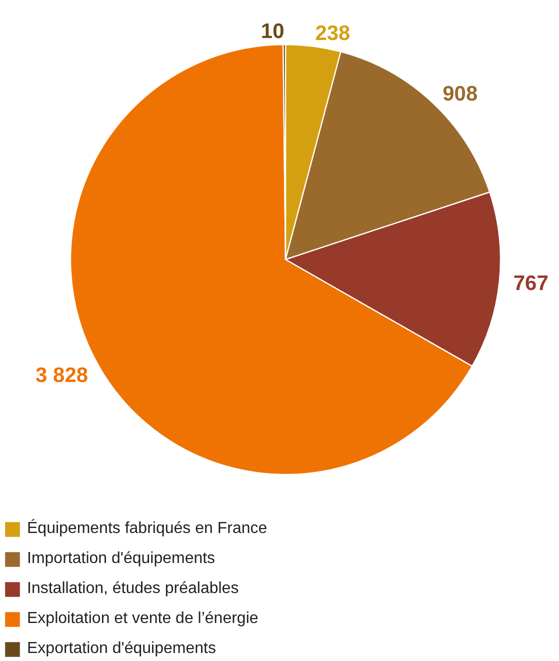 The width and height of the screenshot is (559, 661). I want to click on legend-label: Exploitation et vente de l’énergie, so click(142, 619).